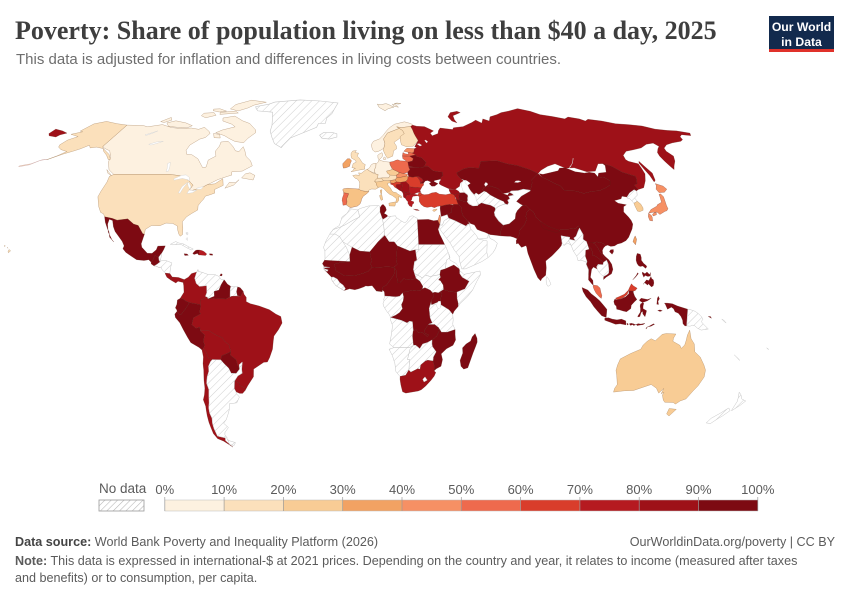 The width and height of the screenshot is (850, 600). What do you see at coordinates (461, 489) in the screenshot?
I see `svg-text: 50%` at bounding box center [461, 489].